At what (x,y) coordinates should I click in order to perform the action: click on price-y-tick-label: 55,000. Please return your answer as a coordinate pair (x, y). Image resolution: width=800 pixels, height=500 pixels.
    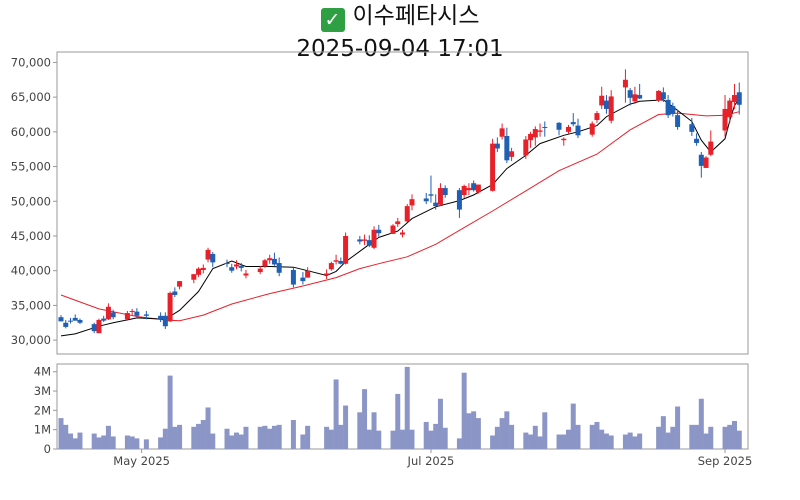
    Looking at the image, I should click on (31, 167).